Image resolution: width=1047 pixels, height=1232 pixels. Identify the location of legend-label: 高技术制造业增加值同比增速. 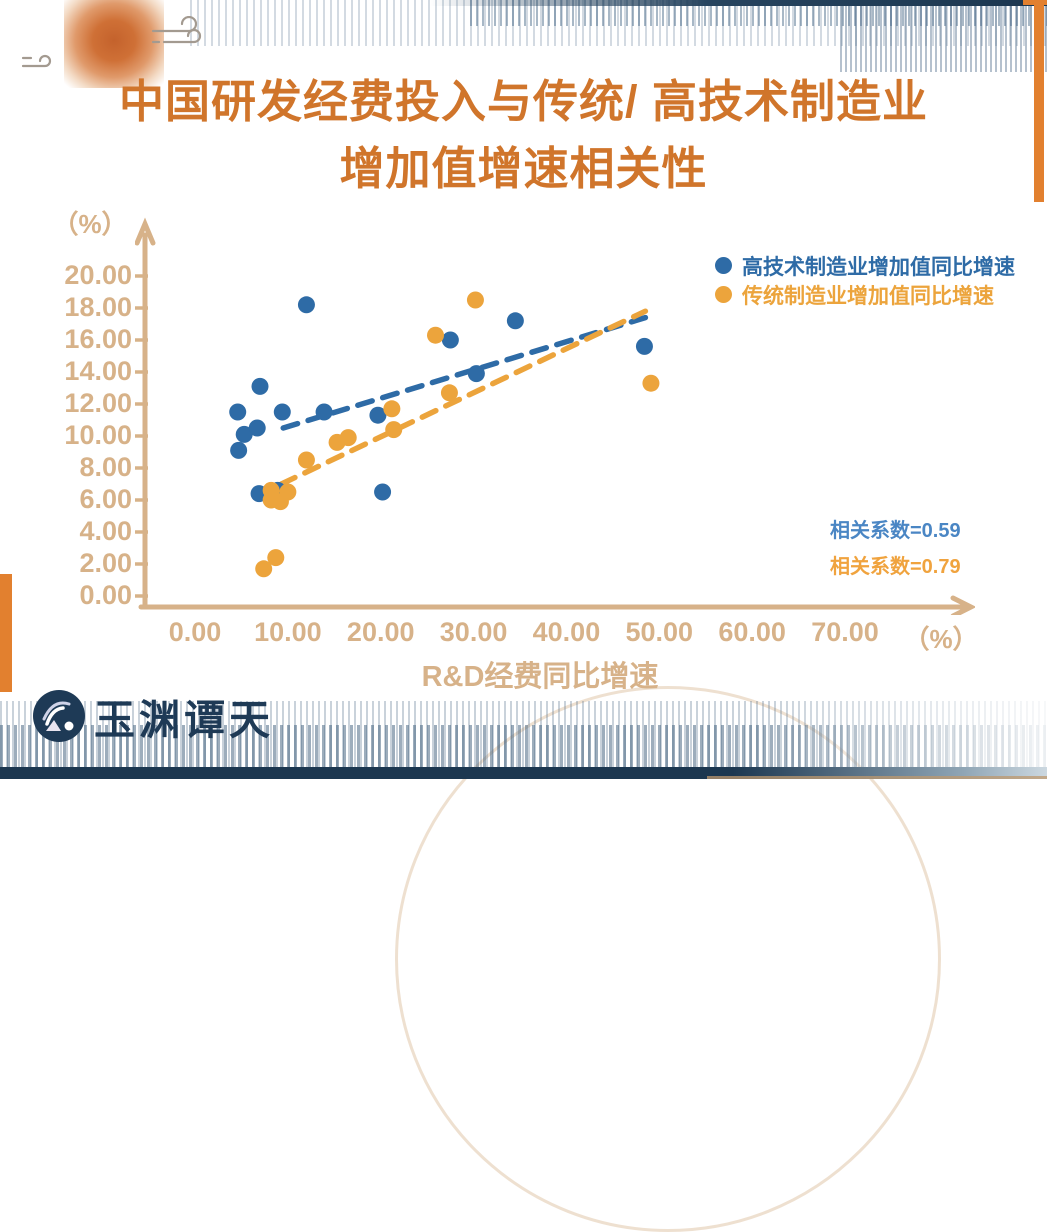
(878, 267).